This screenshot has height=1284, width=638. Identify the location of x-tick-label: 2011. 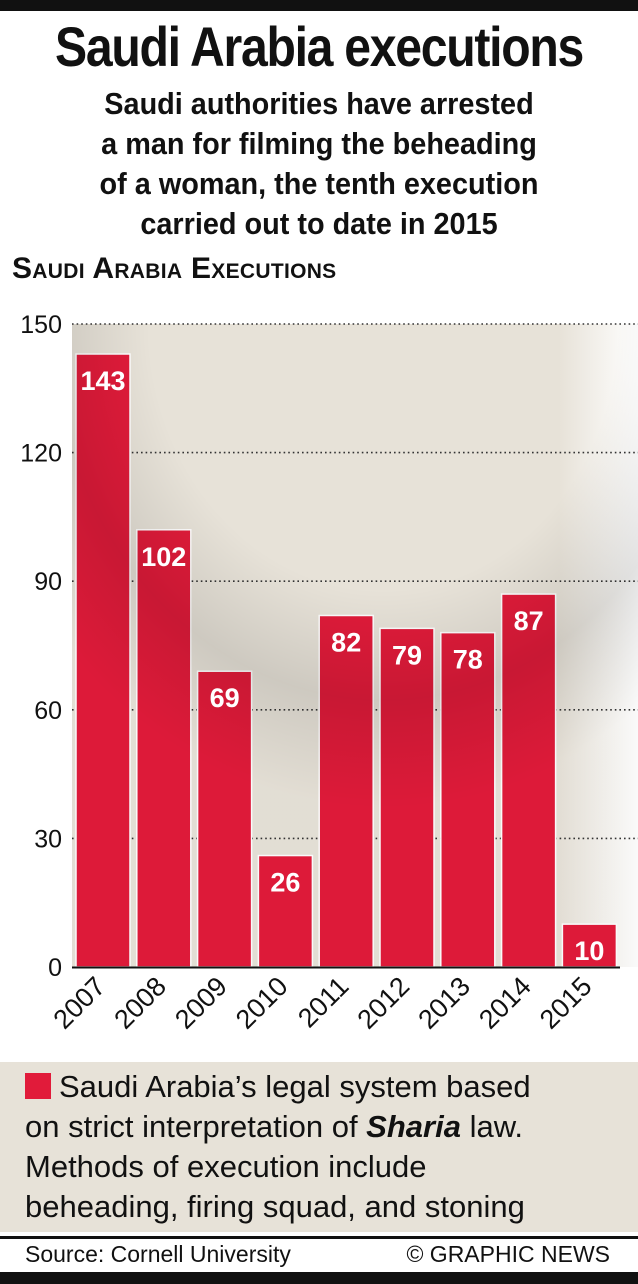
(323, 1002).